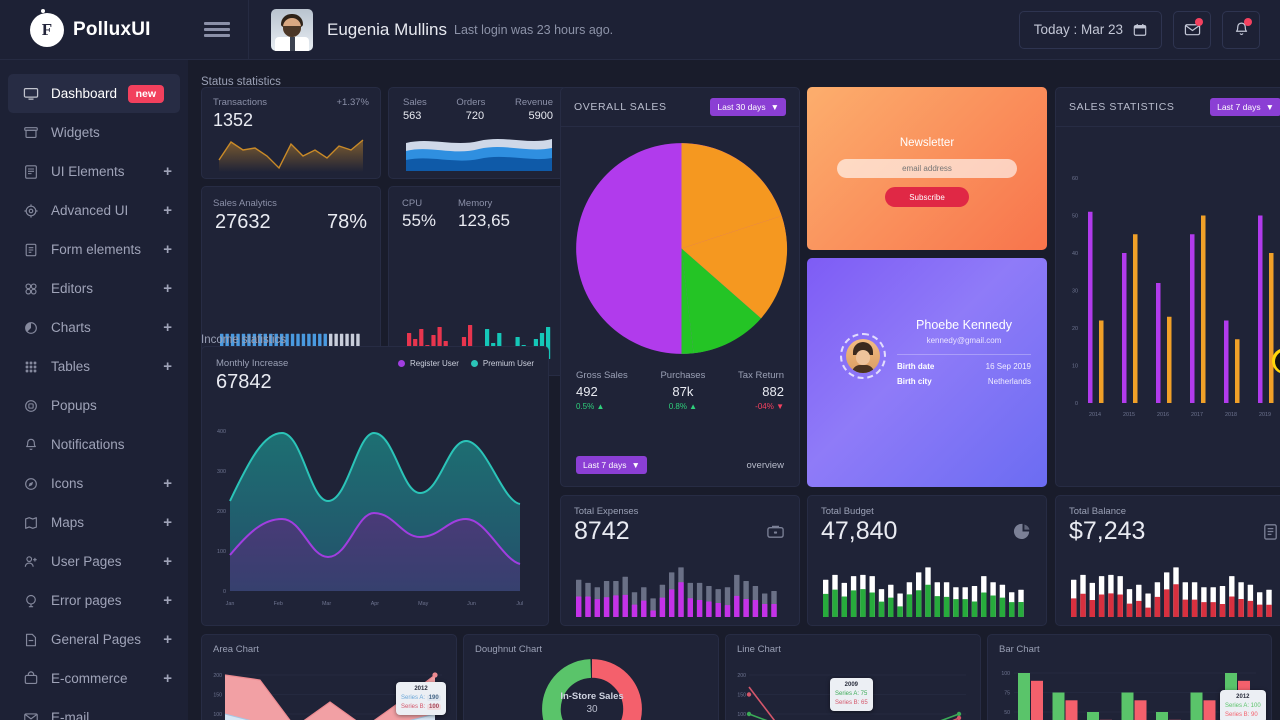 The width and height of the screenshot is (1280, 720). What do you see at coordinates (1075, 329) in the screenshot?
I see `svg-text: 20` at bounding box center [1075, 329].